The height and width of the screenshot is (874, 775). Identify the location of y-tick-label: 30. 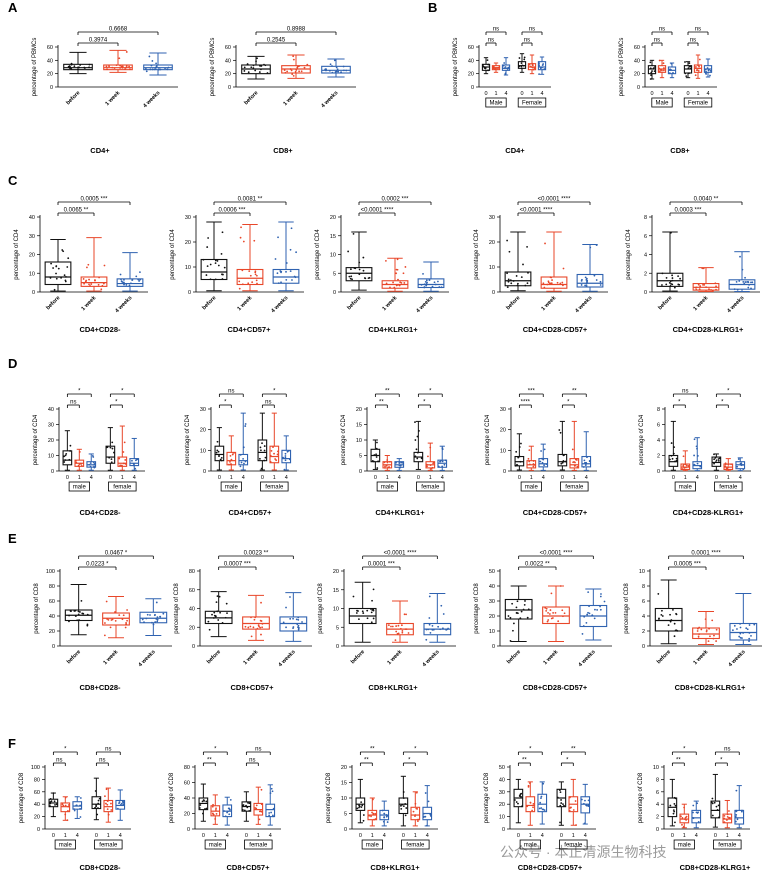
(32, 237).